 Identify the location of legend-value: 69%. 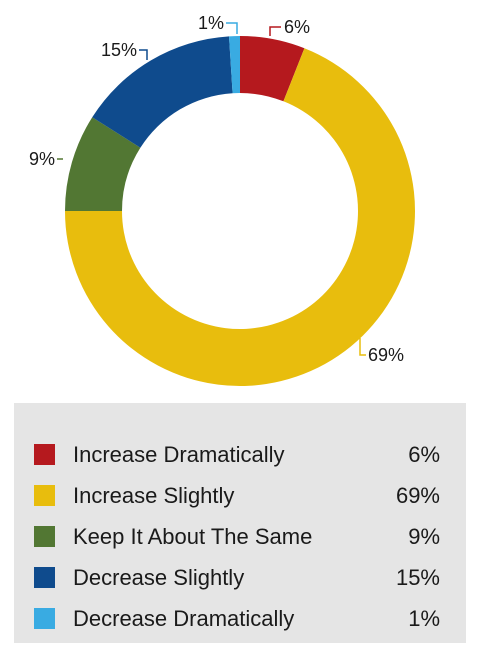
(417, 495).